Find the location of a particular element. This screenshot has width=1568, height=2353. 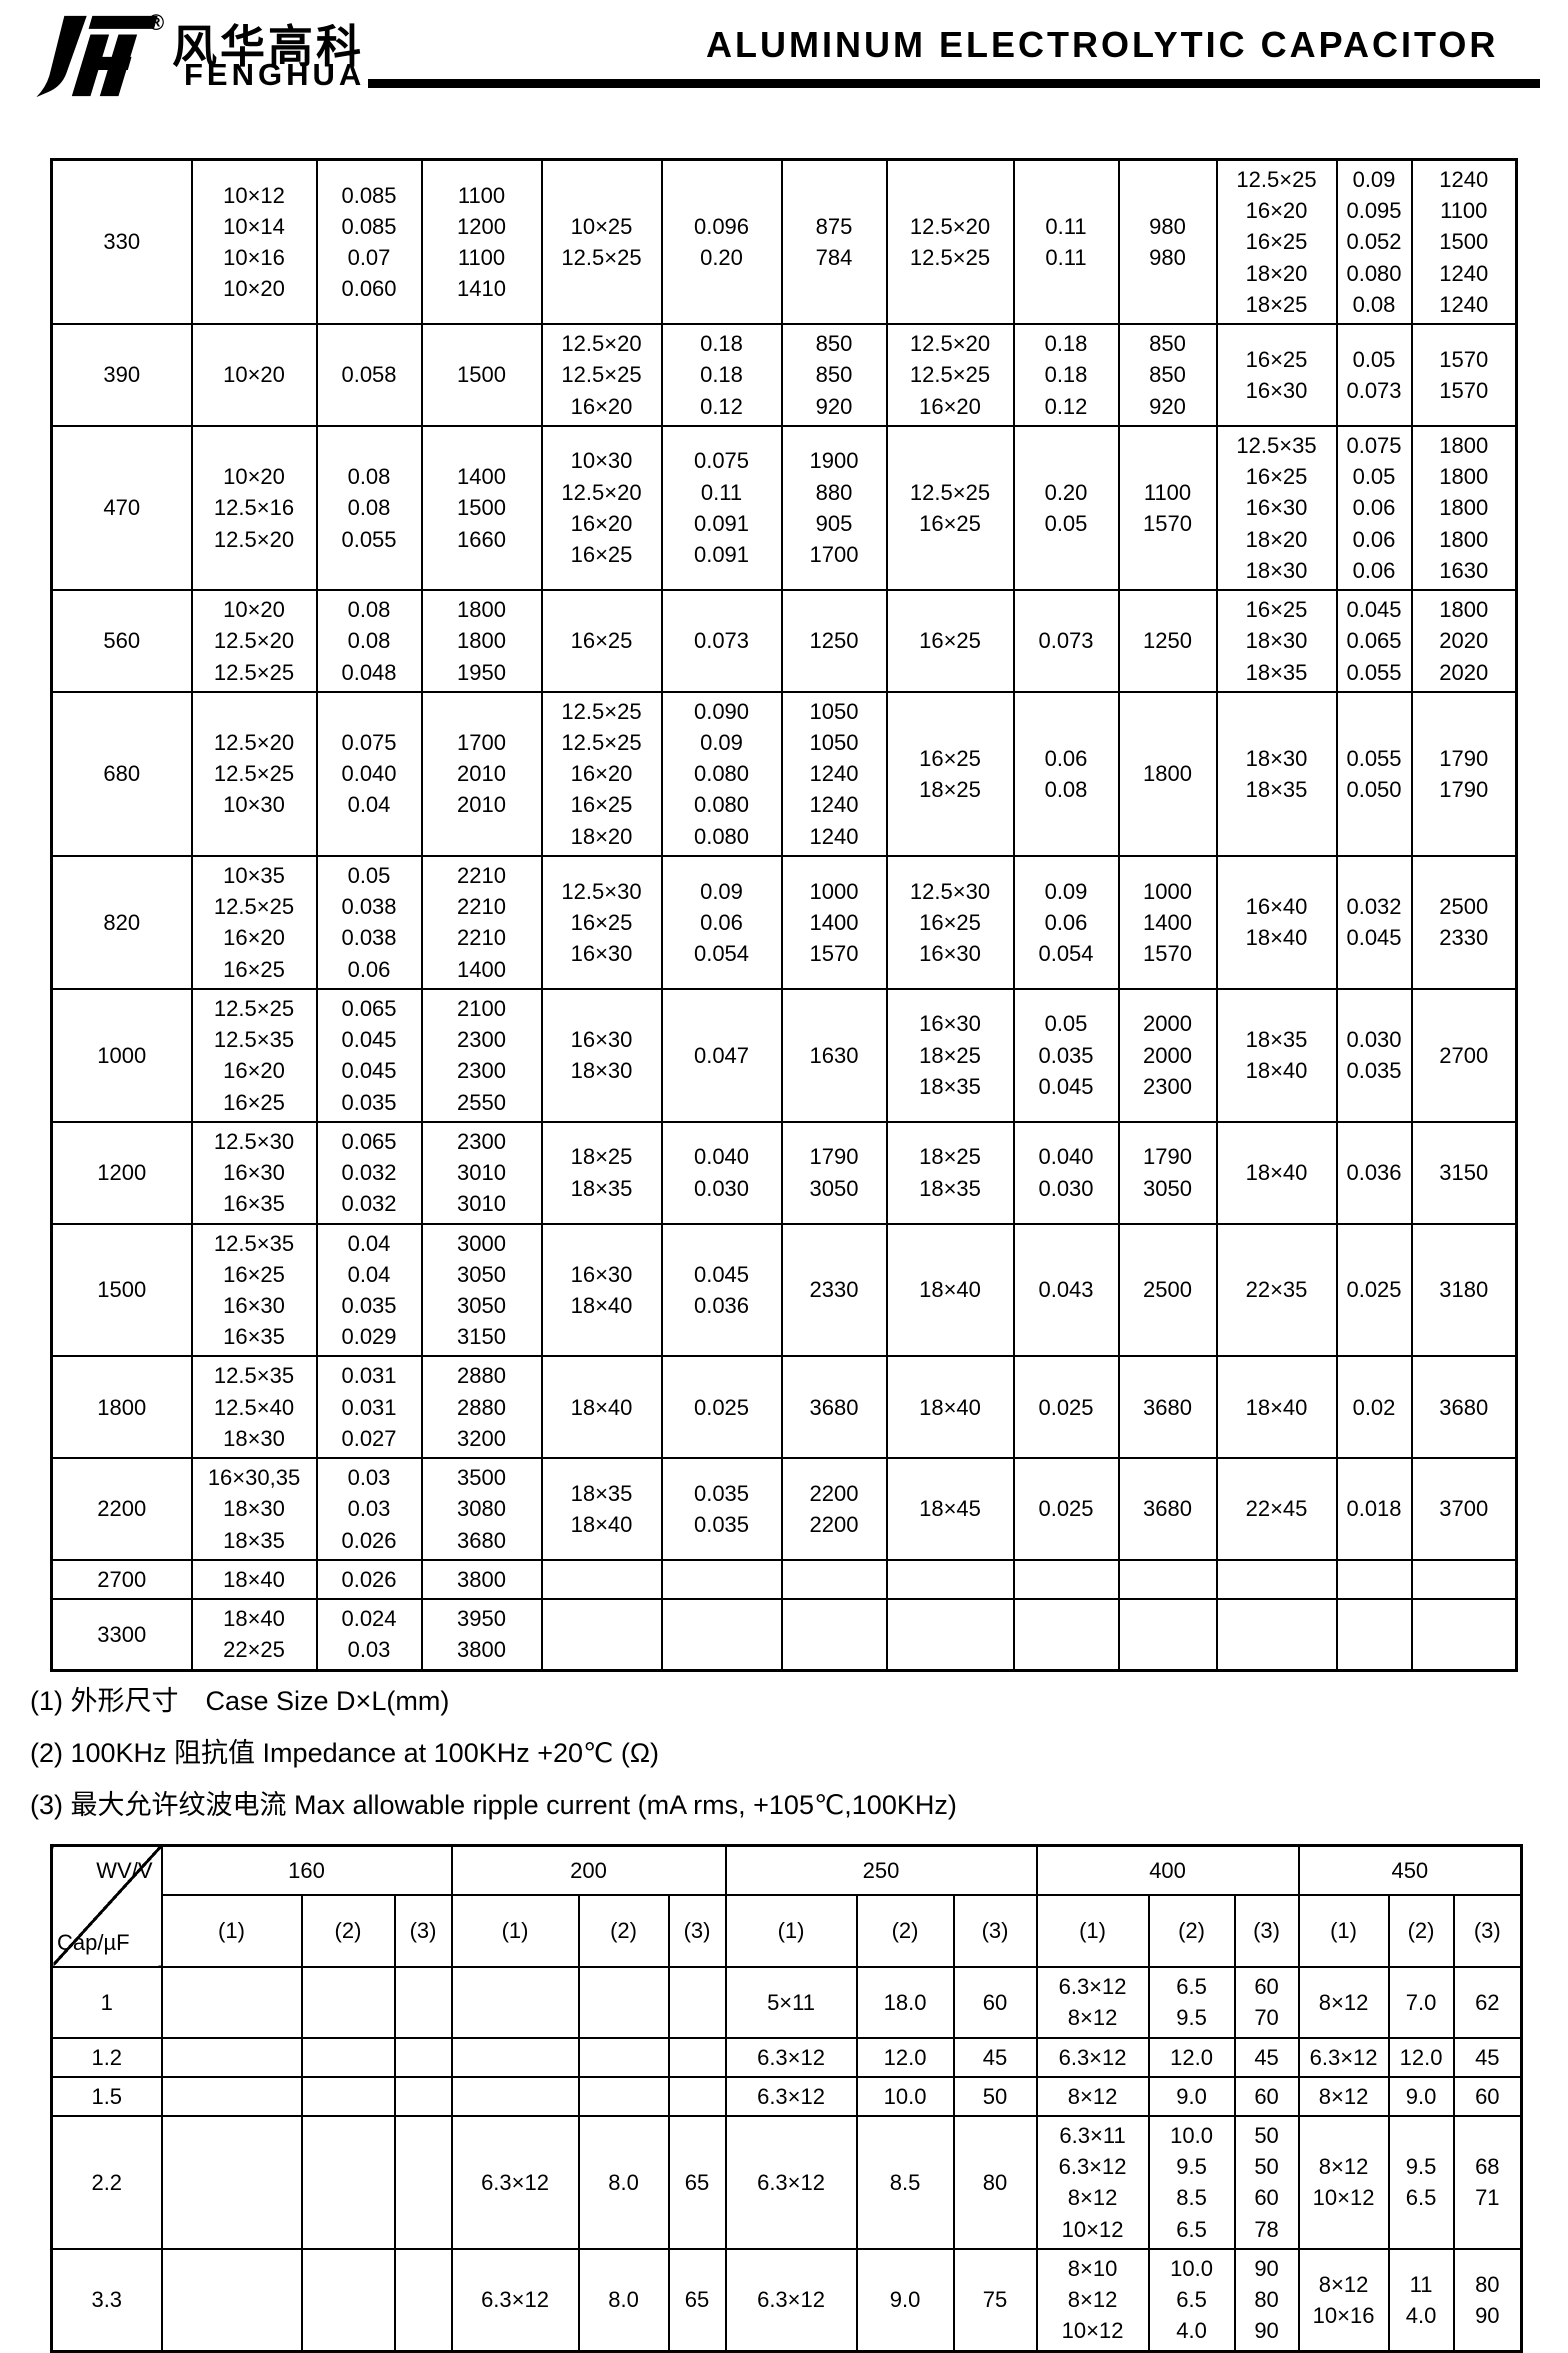

value-cell: 0.073 is located at coordinates (1066, 641).